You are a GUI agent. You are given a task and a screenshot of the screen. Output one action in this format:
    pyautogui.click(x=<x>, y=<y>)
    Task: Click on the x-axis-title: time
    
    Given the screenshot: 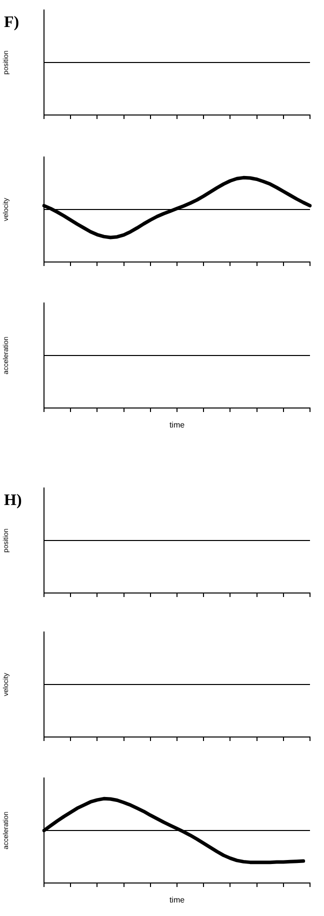 What is the action you would take?
    pyautogui.click(x=177, y=899)
    